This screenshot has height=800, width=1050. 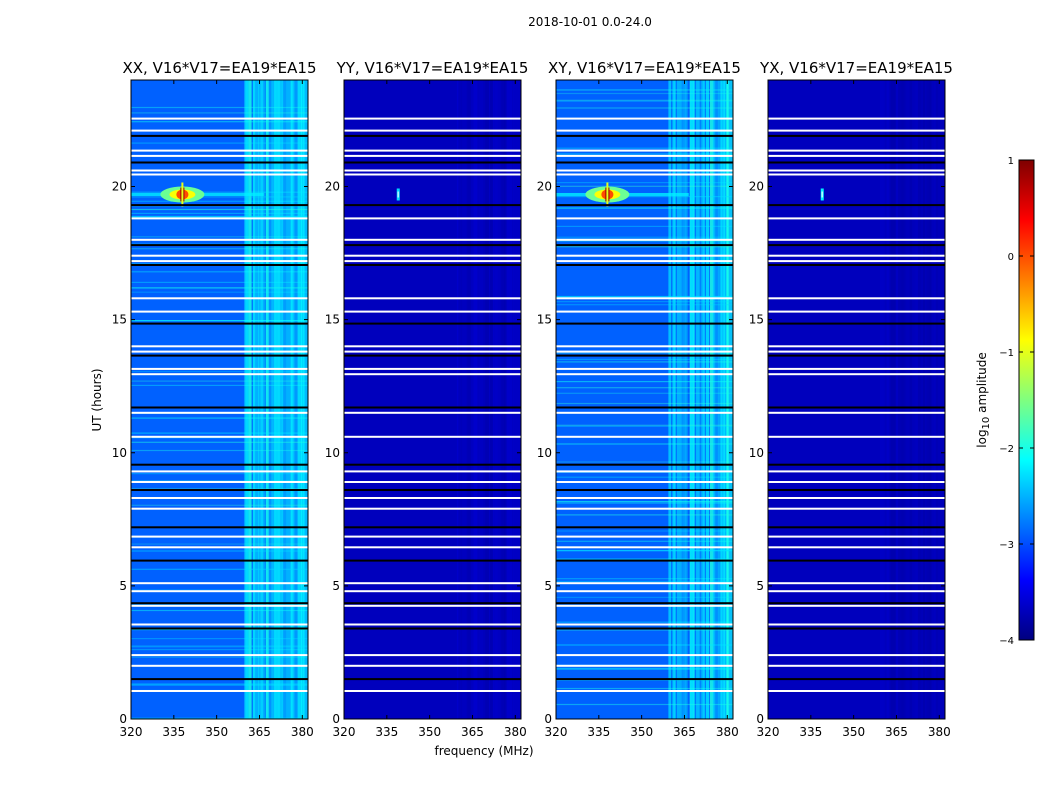 I want to click on source-vert, so click(x=182, y=194).